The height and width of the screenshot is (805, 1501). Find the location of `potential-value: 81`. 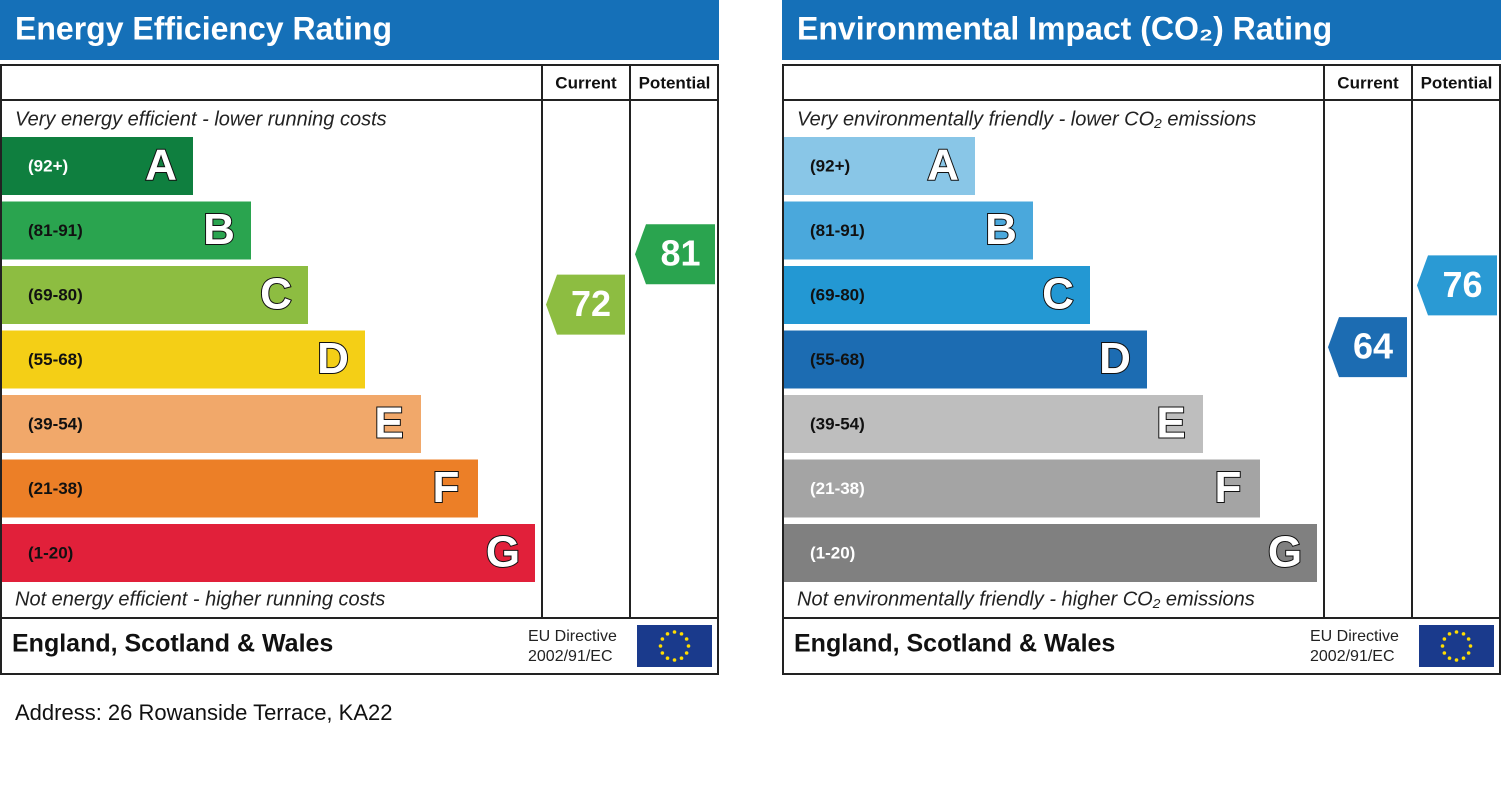

potential-value: 81 is located at coordinates (680, 253).